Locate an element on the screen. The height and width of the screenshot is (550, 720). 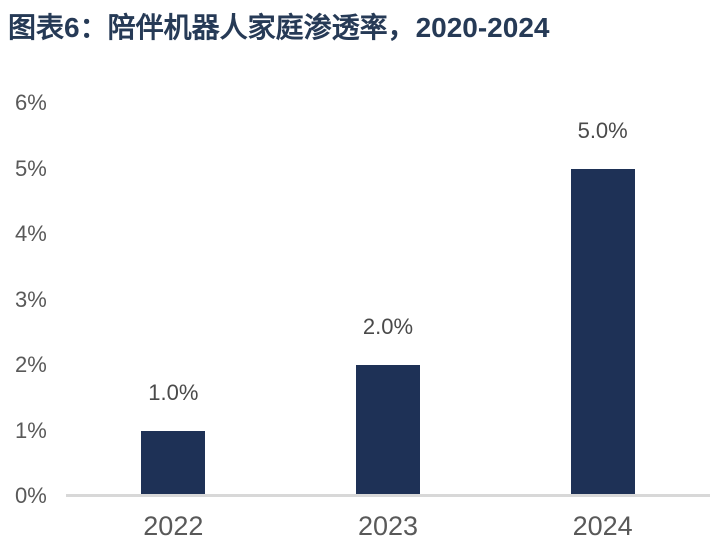
y-axis-tick-label: 6% is located at coordinates (31, 102).